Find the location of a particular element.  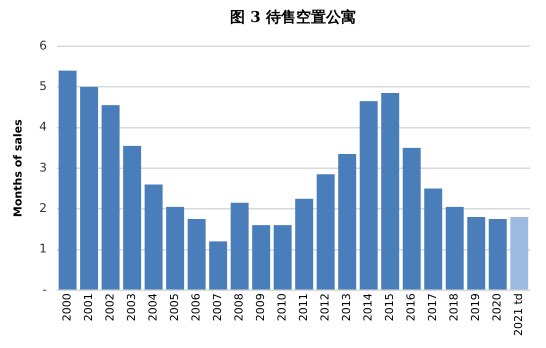

x-tick-label: 2001 is located at coordinates (88, 307).